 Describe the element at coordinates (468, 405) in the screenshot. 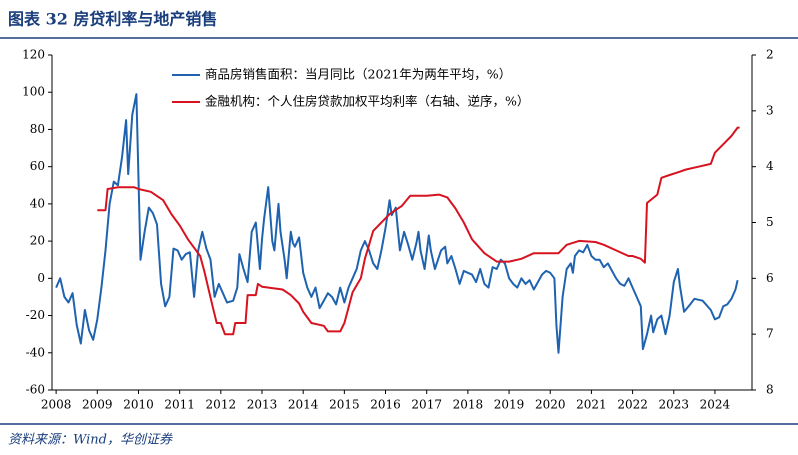

I see `x-tick-label: 2018` at that location.